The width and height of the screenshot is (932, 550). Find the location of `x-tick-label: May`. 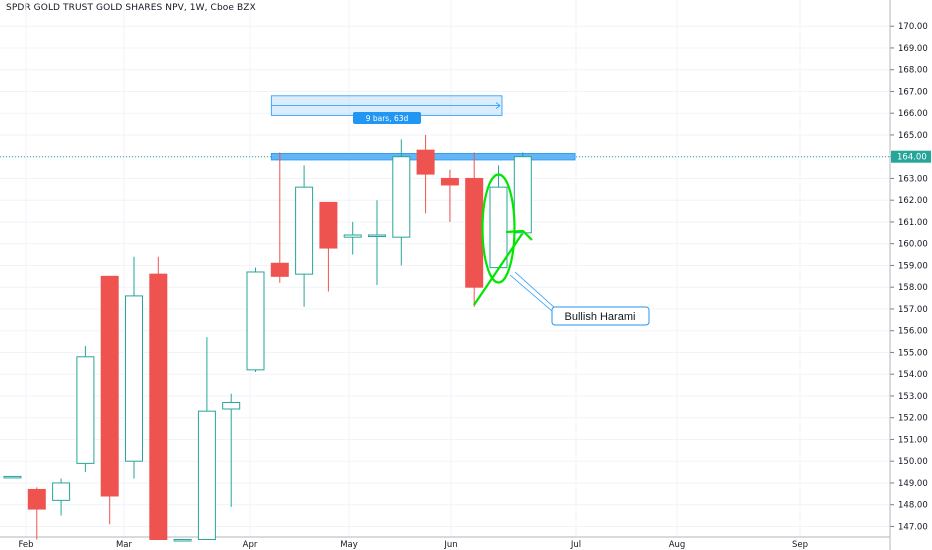

x-tick-label: May is located at coordinates (349, 545).